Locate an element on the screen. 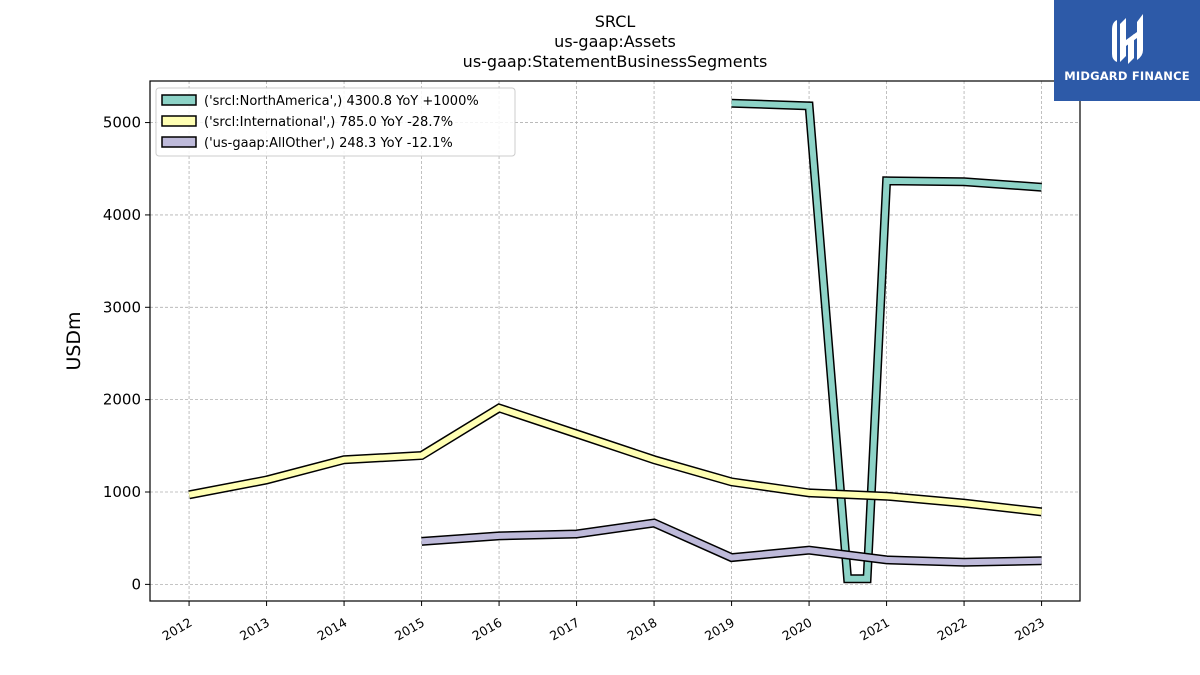  x-tick-label: 2019 is located at coordinates (719, 629).